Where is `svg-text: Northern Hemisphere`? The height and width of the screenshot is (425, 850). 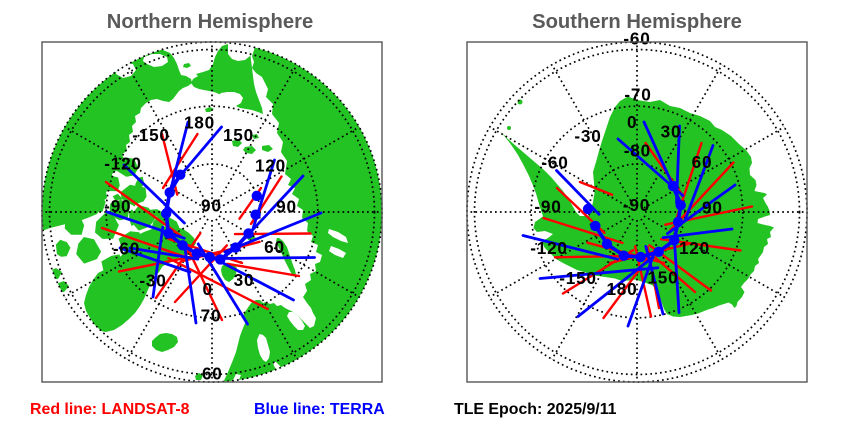
svg-text: Northern Hemisphere is located at coordinates (210, 22).